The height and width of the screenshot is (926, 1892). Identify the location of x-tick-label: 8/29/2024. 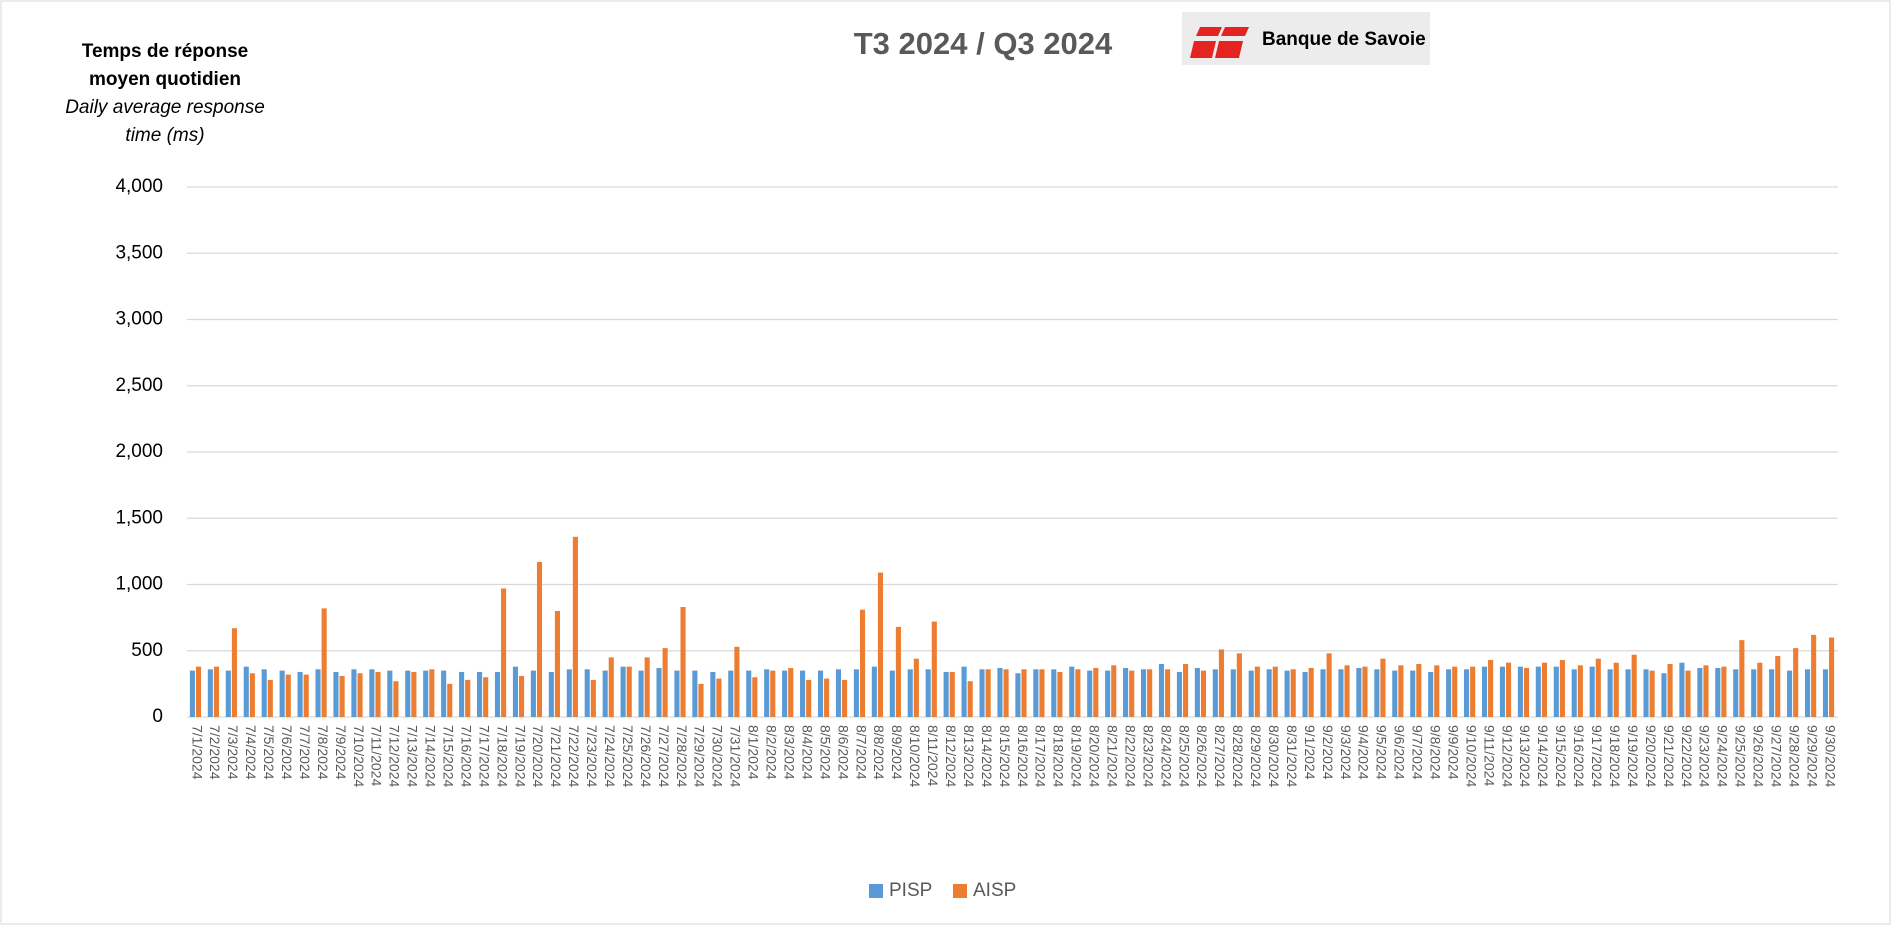
(1256, 756).